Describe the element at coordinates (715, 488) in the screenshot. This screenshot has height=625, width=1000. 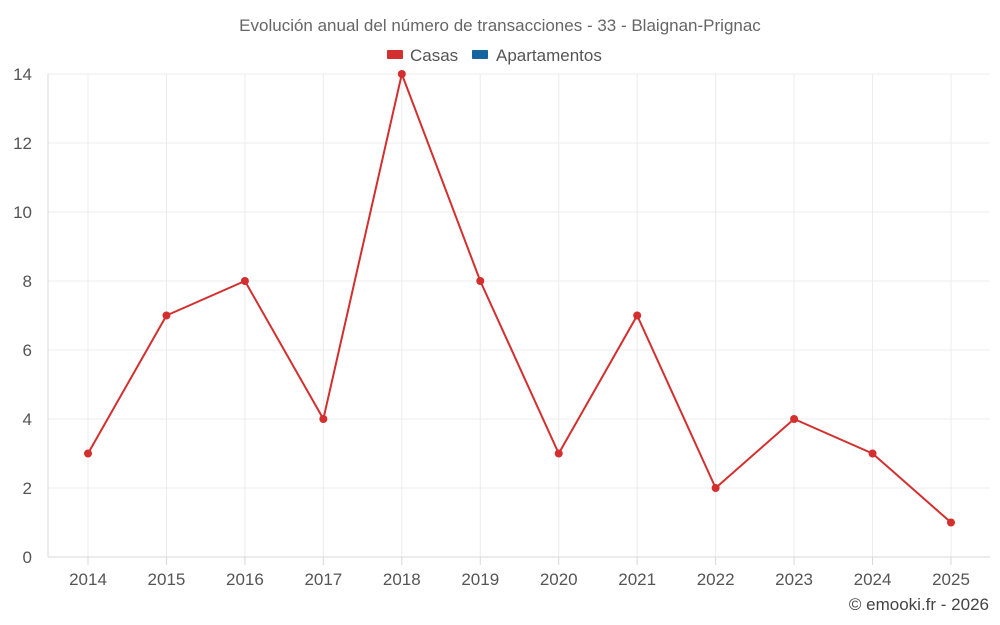
I see `data-point-casas-2022` at that location.